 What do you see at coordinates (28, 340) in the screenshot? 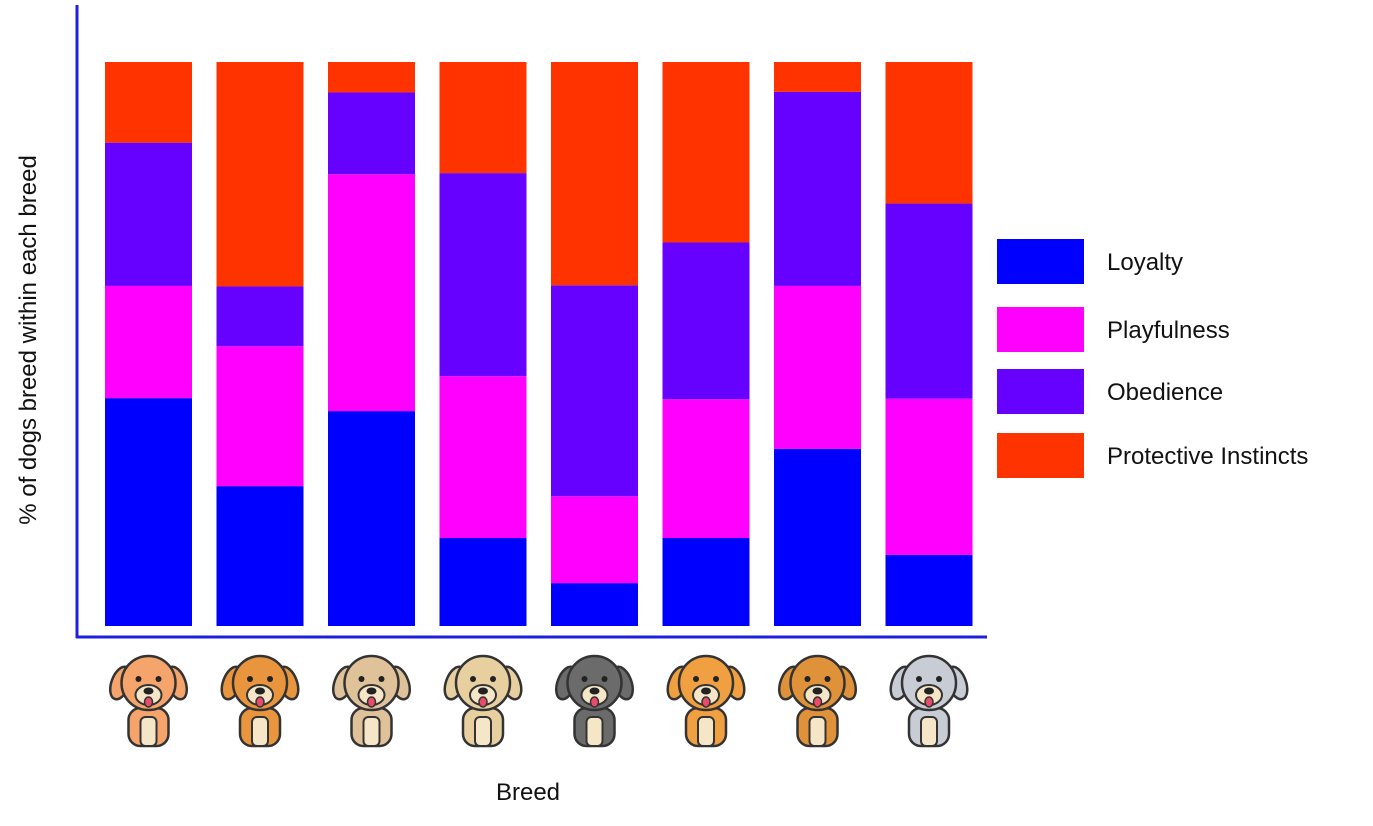
I see `y-axis-label: % of dogs breed within each breed` at bounding box center [28, 340].